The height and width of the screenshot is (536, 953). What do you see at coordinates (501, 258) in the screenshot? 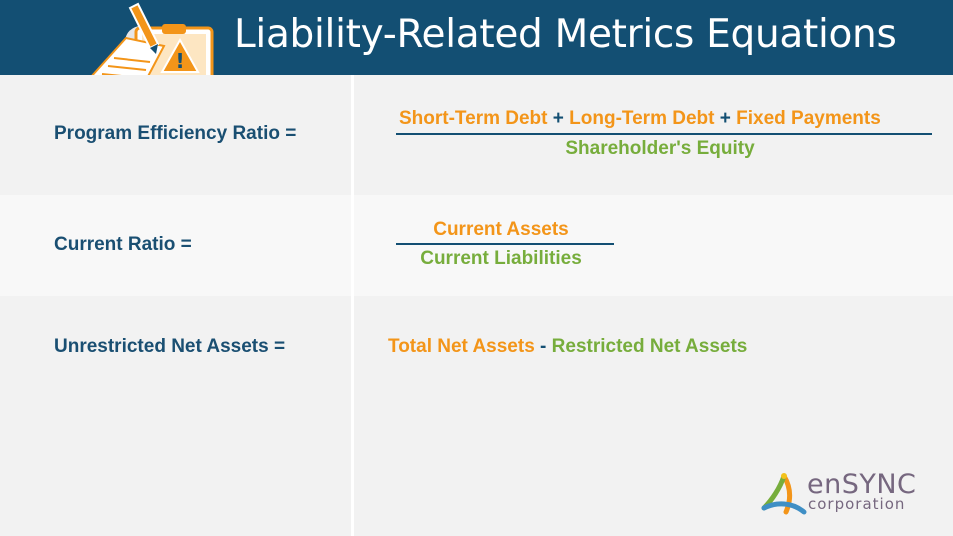
I see `current-ratio-denominator: Current Liabilities` at bounding box center [501, 258].